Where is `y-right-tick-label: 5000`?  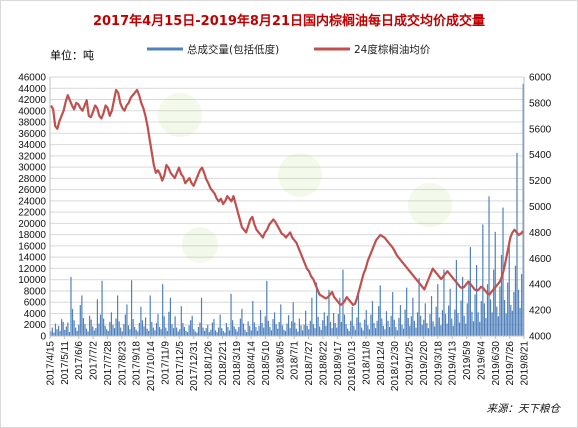 y-right-tick-label: 5000 is located at coordinates (540, 207).